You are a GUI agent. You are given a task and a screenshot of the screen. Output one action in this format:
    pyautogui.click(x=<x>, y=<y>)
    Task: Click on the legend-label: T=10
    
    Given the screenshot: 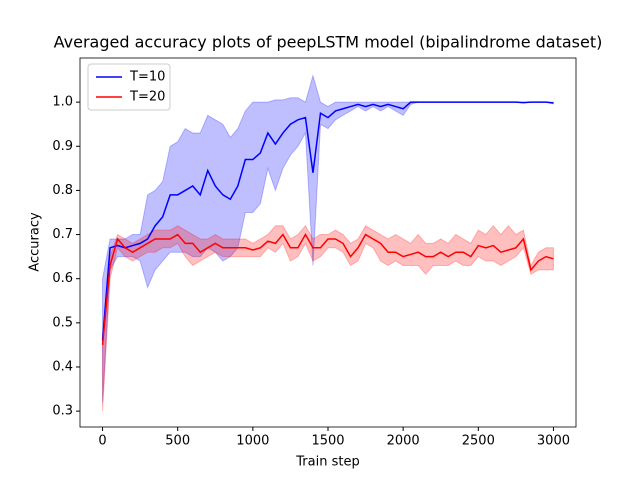 What is the action you would take?
    pyautogui.click(x=147, y=77)
    